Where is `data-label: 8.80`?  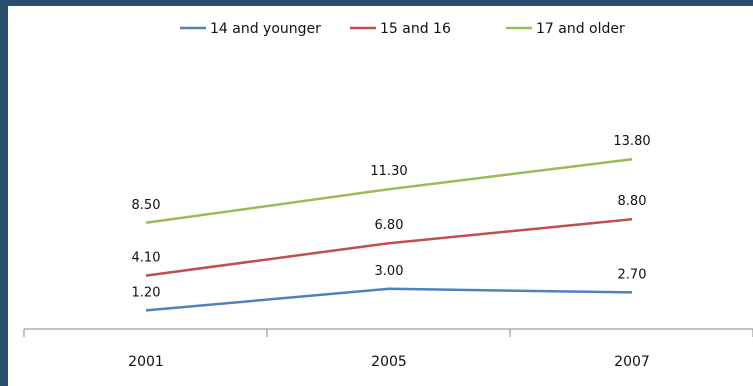
data-label: 8.80 is located at coordinates (632, 201).